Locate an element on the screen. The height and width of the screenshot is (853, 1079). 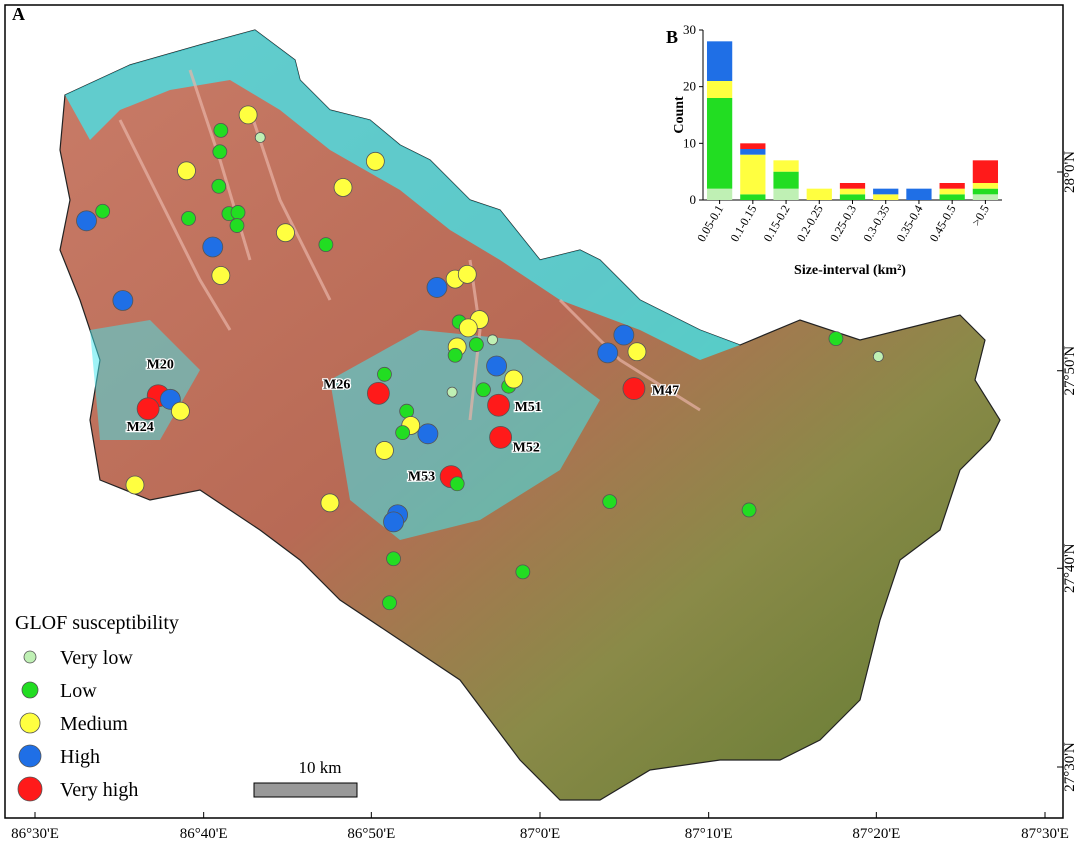
y-tick-label: 20 is located at coordinates (689, 86).